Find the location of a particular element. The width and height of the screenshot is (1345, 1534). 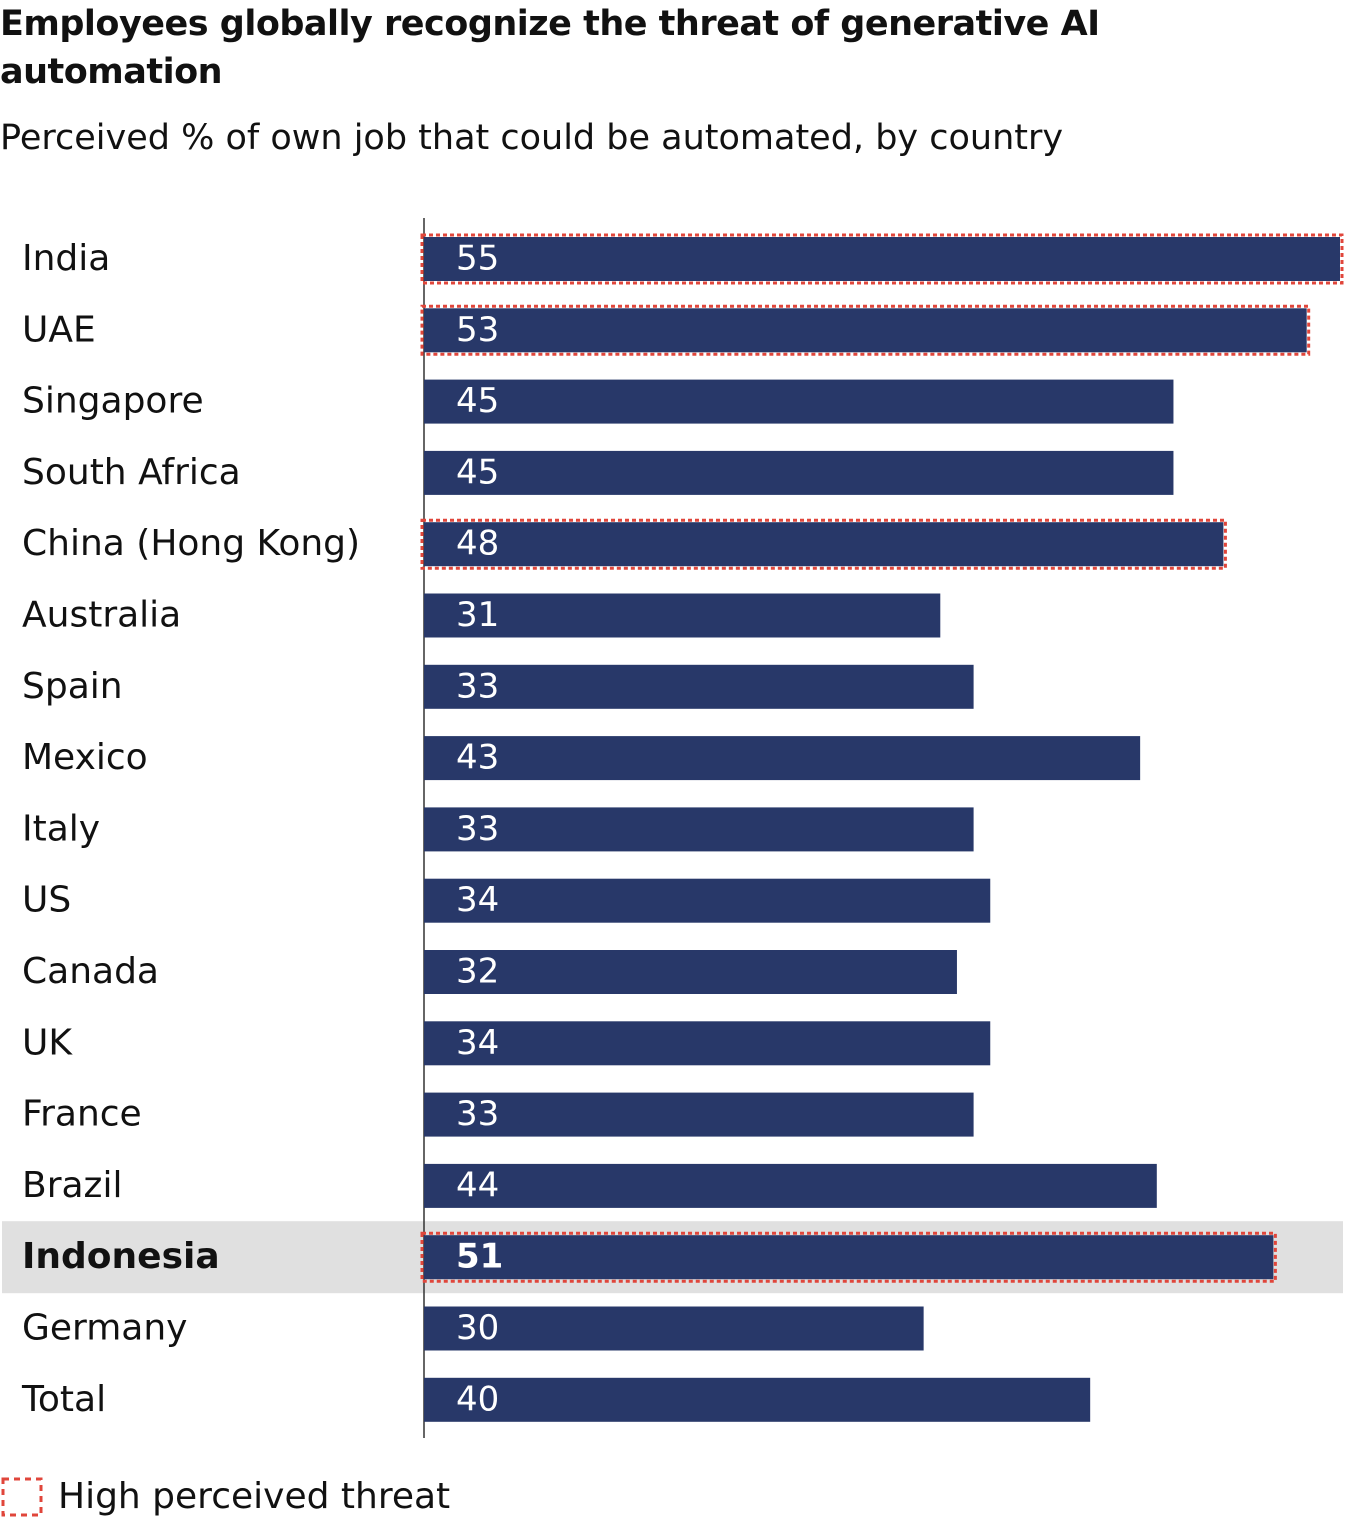

value-label: 53 is located at coordinates (477, 330).